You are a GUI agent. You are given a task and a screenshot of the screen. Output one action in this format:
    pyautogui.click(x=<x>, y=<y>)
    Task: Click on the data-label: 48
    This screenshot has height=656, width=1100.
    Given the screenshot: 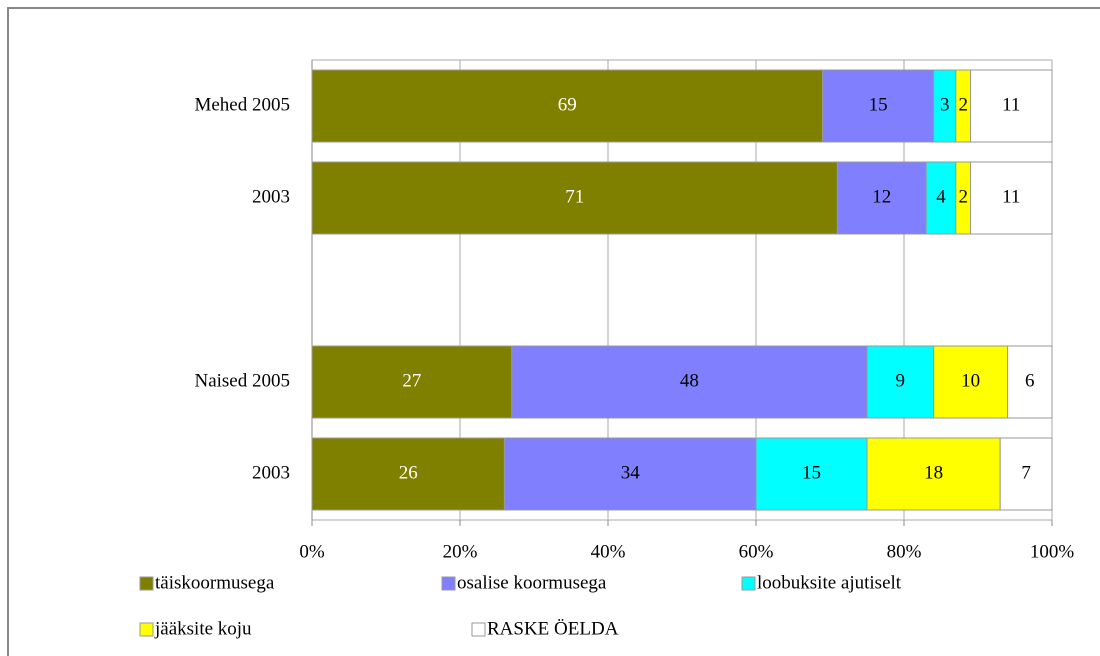 What is the action you would take?
    pyautogui.click(x=689, y=380)
    